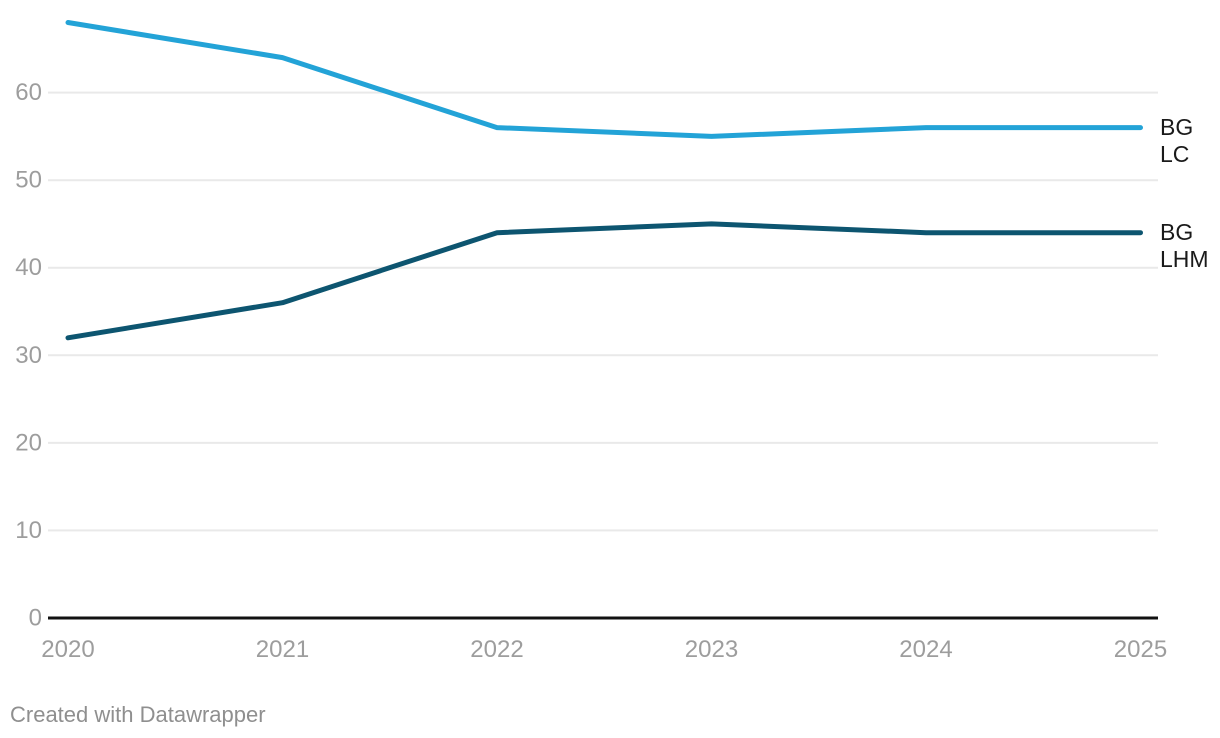  I want to click on y-tick-label: 10, so click(28, 530).